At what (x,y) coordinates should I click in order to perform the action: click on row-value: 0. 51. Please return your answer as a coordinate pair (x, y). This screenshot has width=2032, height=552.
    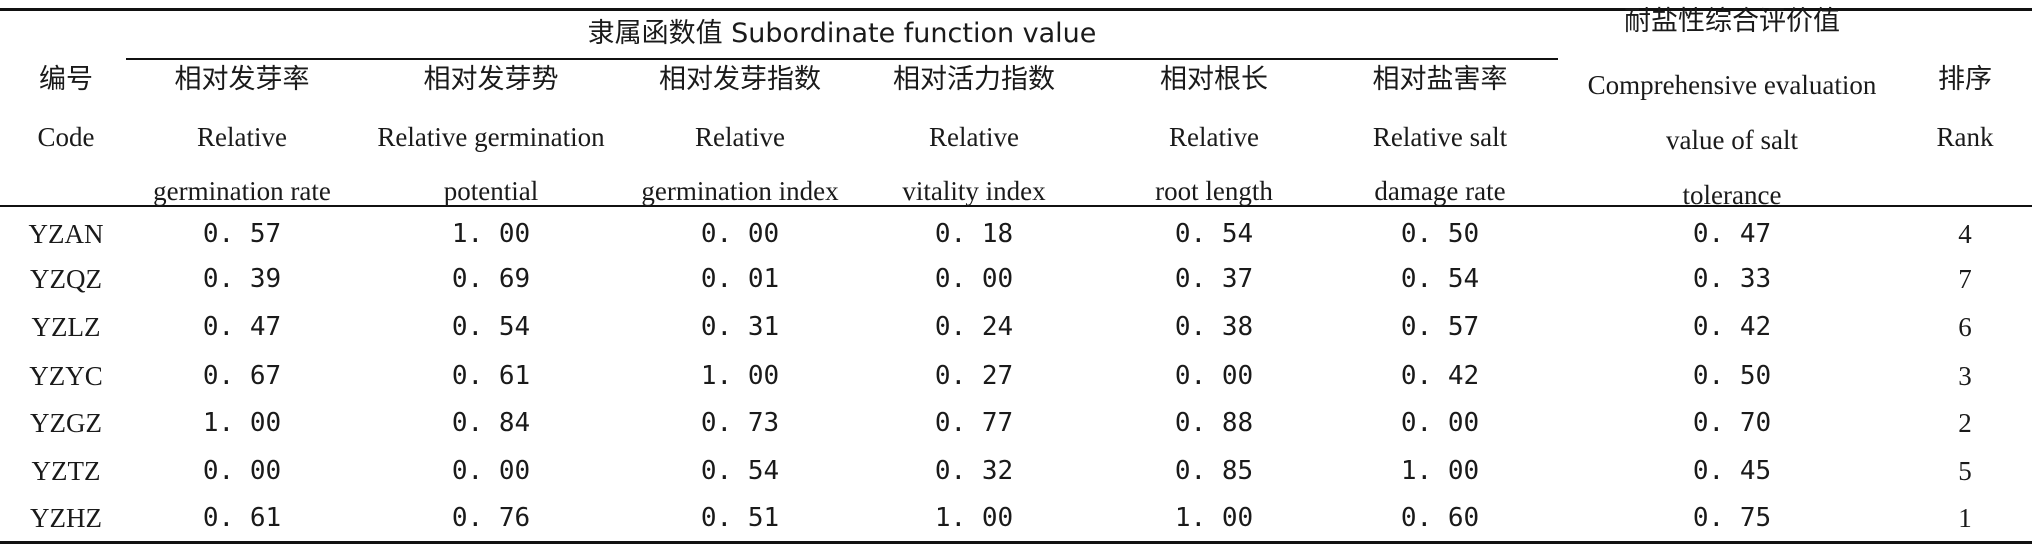
    Looking at the image, I should click on (740, 518).